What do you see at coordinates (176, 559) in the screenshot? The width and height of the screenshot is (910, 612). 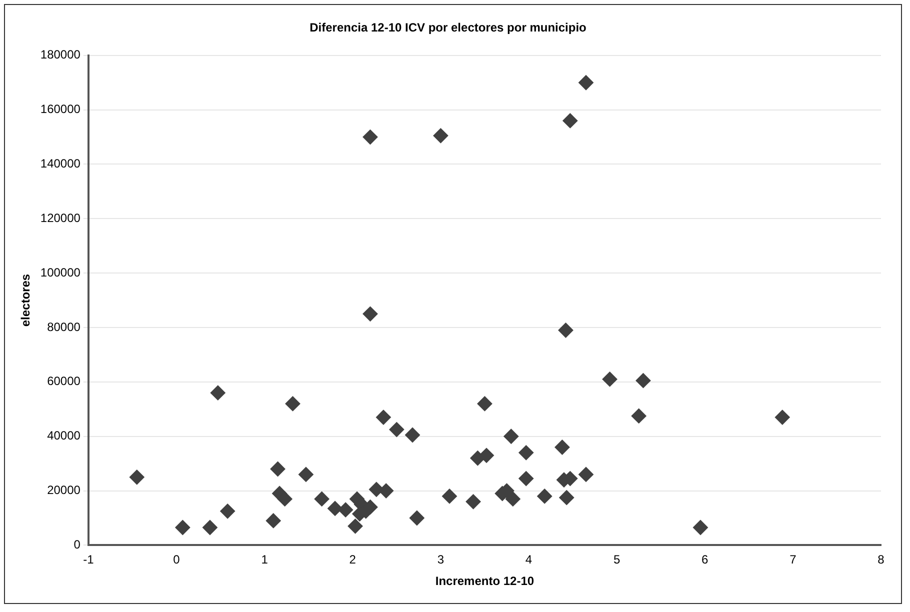 I see `x-tick-label: 0` at bounding box center [176, 559].